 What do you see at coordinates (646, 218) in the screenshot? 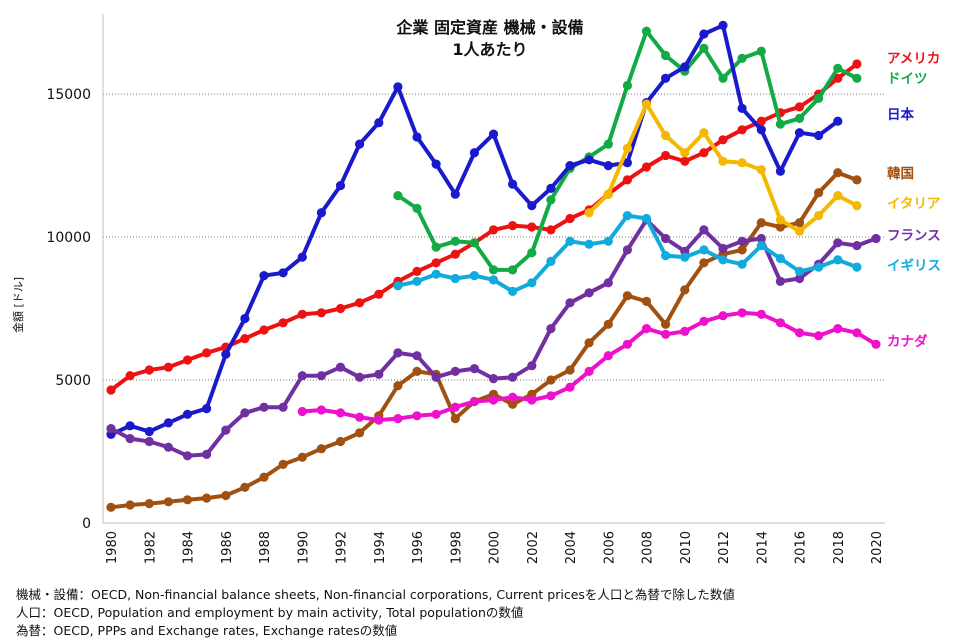
I see `data-point-uk-2008` at bounding box center [646, 218].